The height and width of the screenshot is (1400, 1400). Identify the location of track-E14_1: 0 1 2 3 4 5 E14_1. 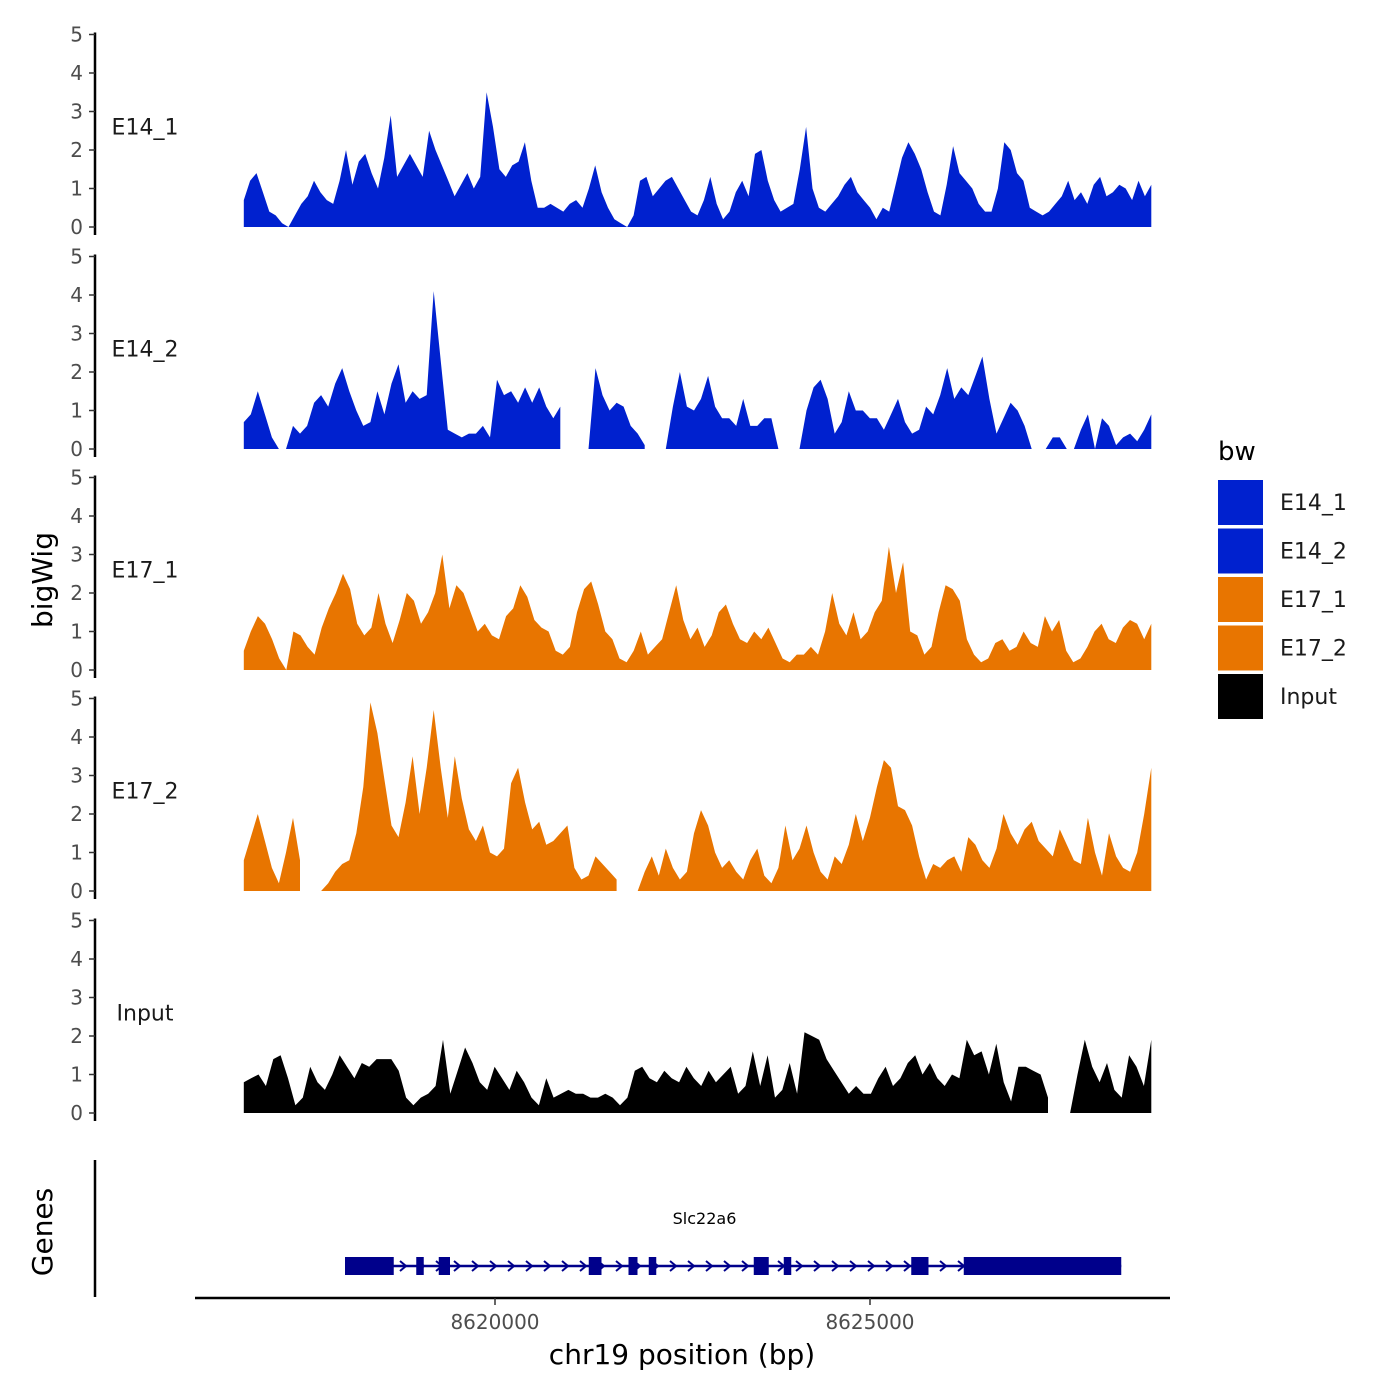
(611, 131).